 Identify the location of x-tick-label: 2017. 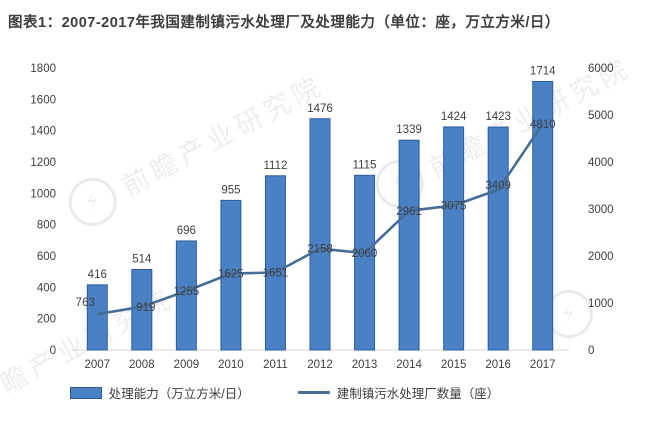
(543, 365).